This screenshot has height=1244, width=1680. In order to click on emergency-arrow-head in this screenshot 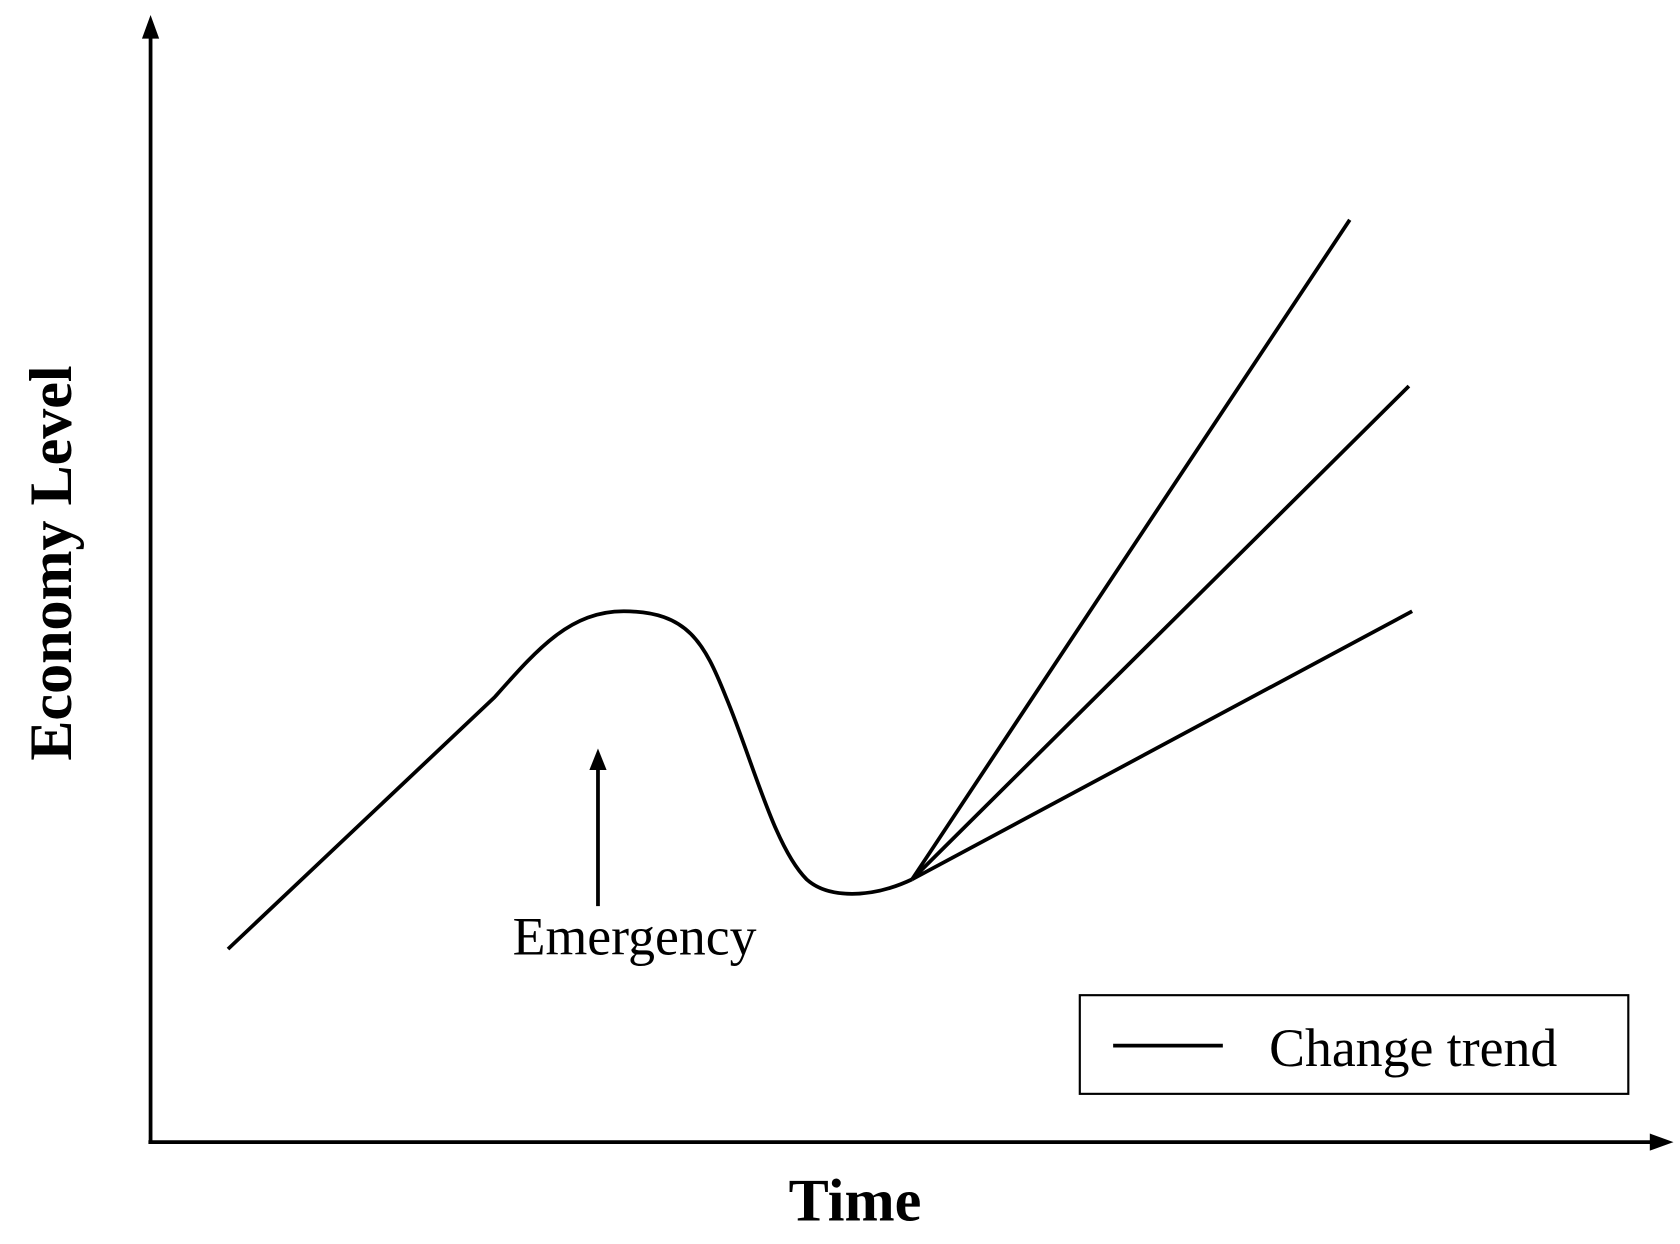, I will do `click(598, 759)`.